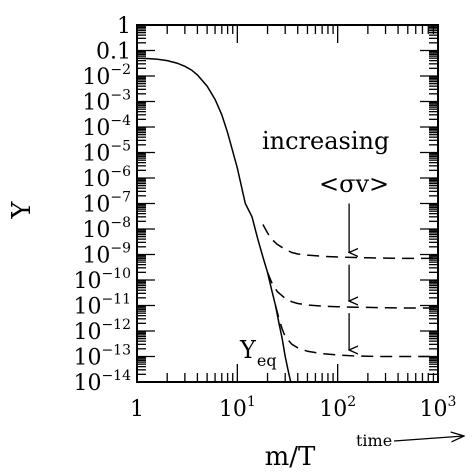  What do you see at coordinates (267, 360) in the screenshot?
I see `y-eq-subscript: eq` at bounding box center [267, 360].